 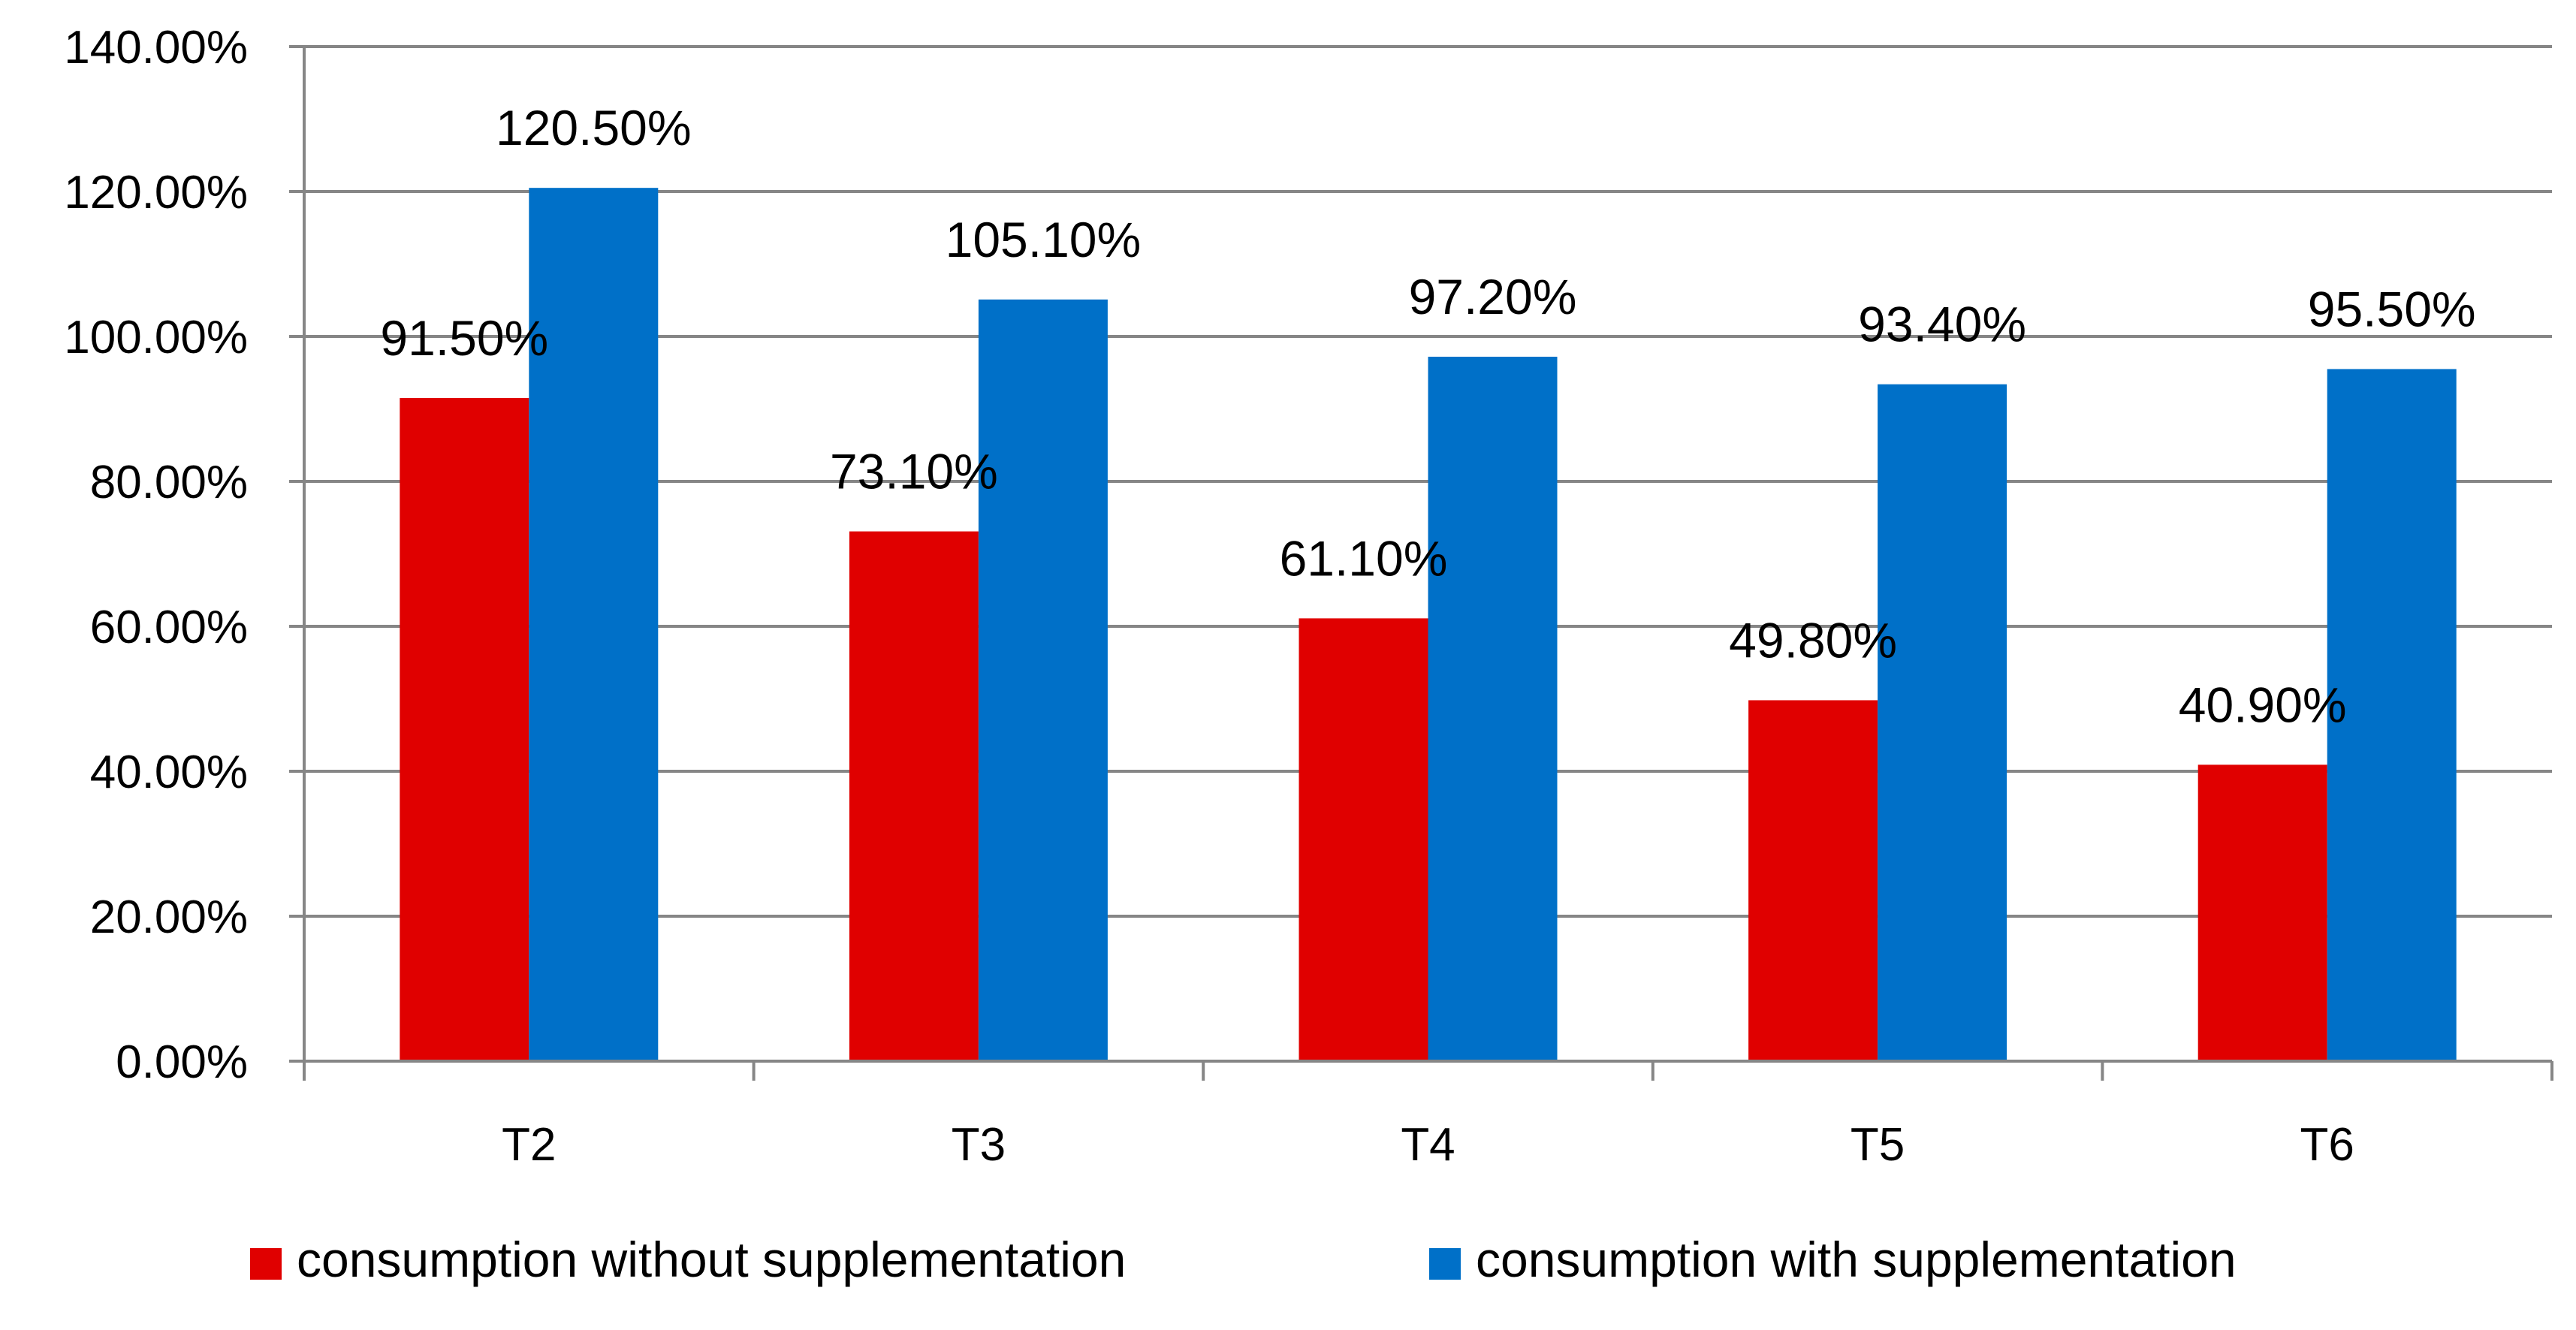 What do you see at coordinates (1942, 324) in the screenshot?
I see `data-label: 93.40%` at bounding box center [1942, 324].